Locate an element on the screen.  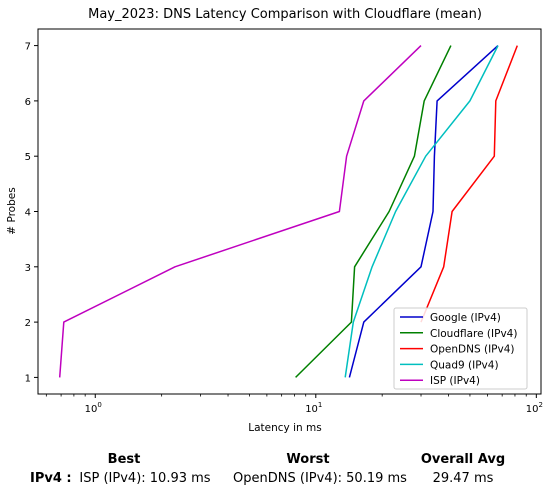
worst-header: Worst is located at coordinates (308, 459).